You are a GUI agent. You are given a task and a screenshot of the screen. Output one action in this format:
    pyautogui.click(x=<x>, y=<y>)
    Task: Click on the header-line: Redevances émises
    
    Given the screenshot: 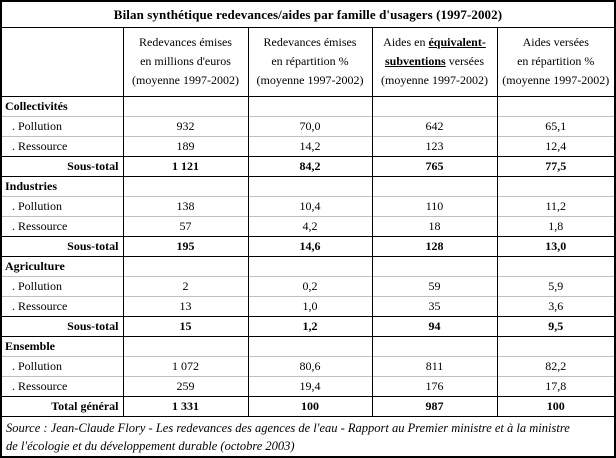 What is the action you would take?
    pyautogui.click(x=310, y=41)
    